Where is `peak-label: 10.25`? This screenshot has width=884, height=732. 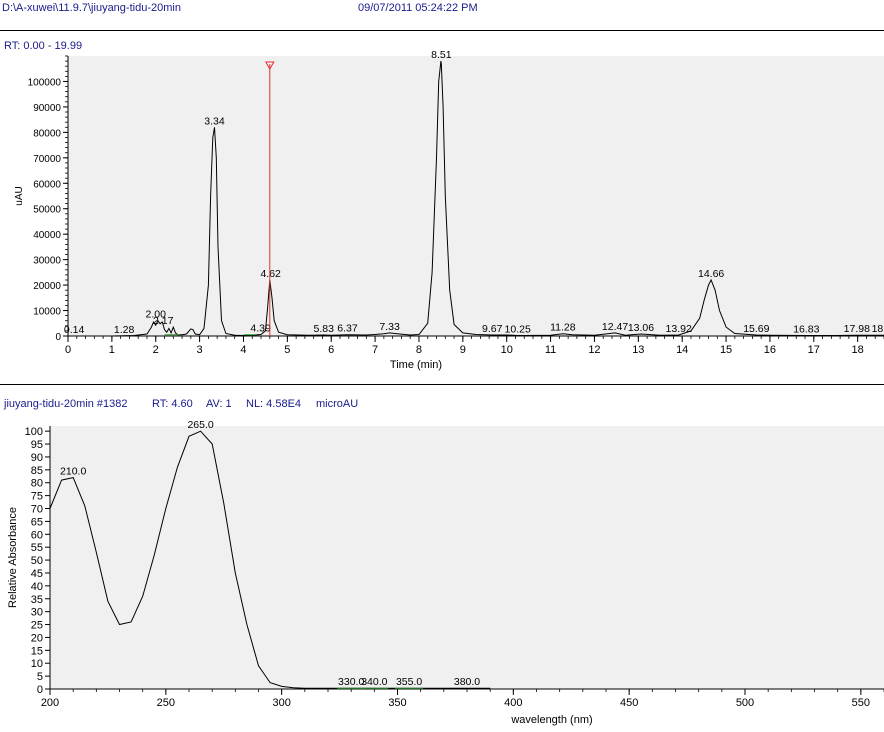
peak-label: 10.25 is located at coordinates (518, 329).